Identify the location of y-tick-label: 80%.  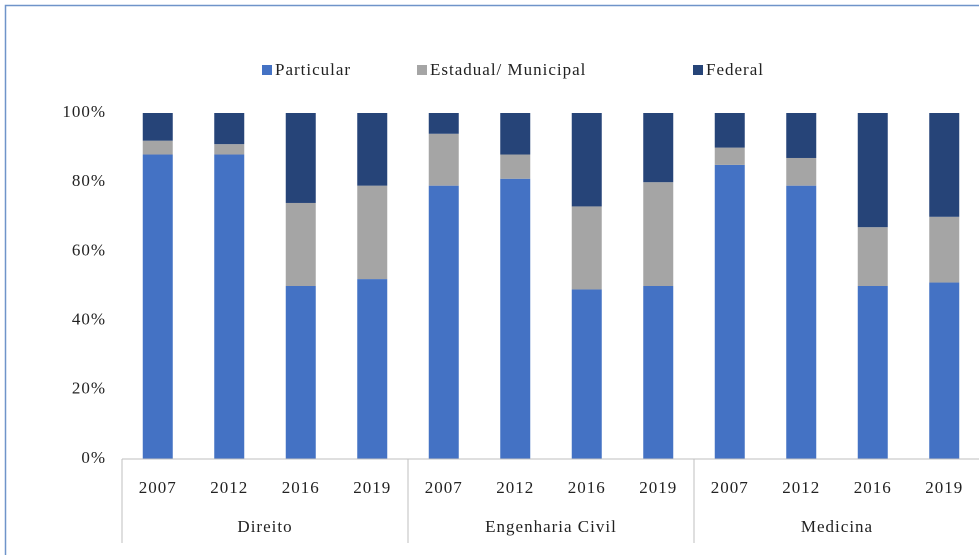
(89, 180).